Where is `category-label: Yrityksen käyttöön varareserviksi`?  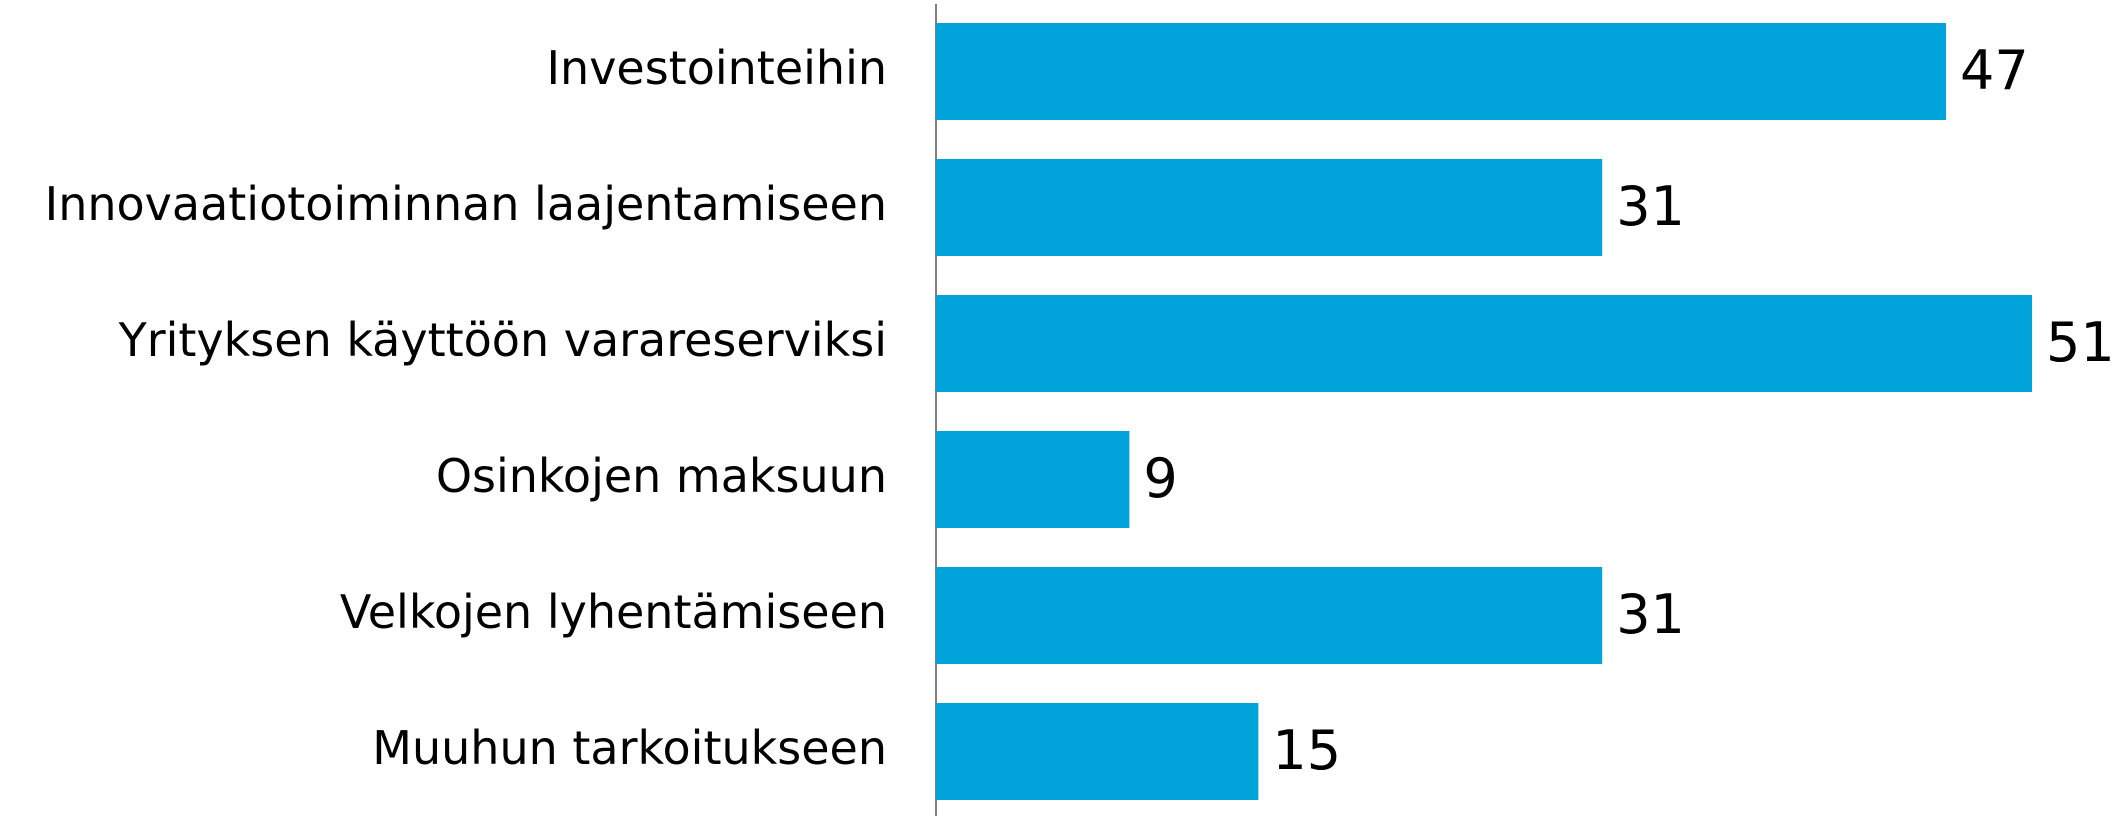 category-label: Yrityksen käyttöön varareserviksi is located at coordinates (502, 340).